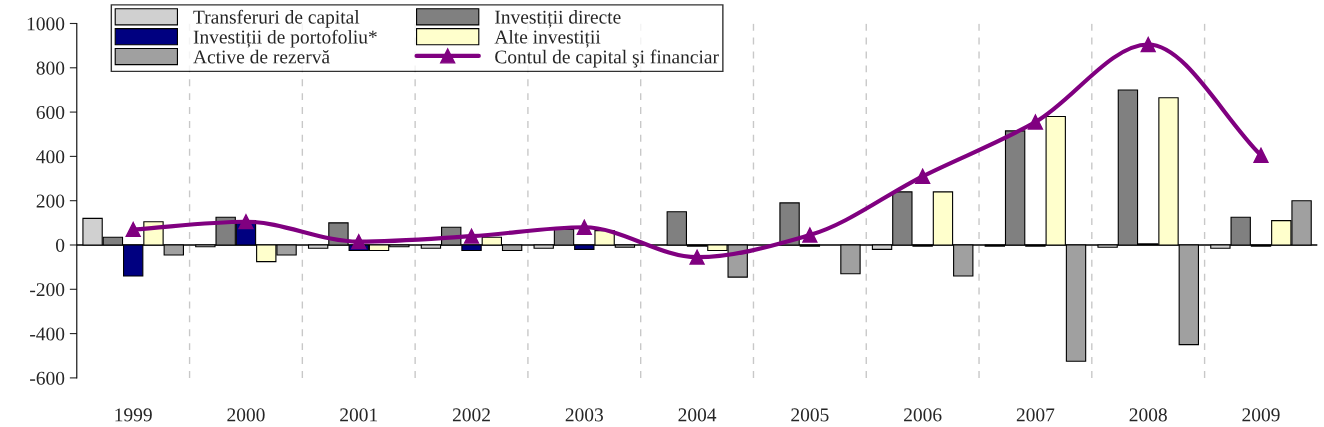 This screenshot has width=1324, height=427. What do you see at coordinates (50, 112) in the screenshot?
I see `y-tick-label: 600` at bounding box center [50, 112].